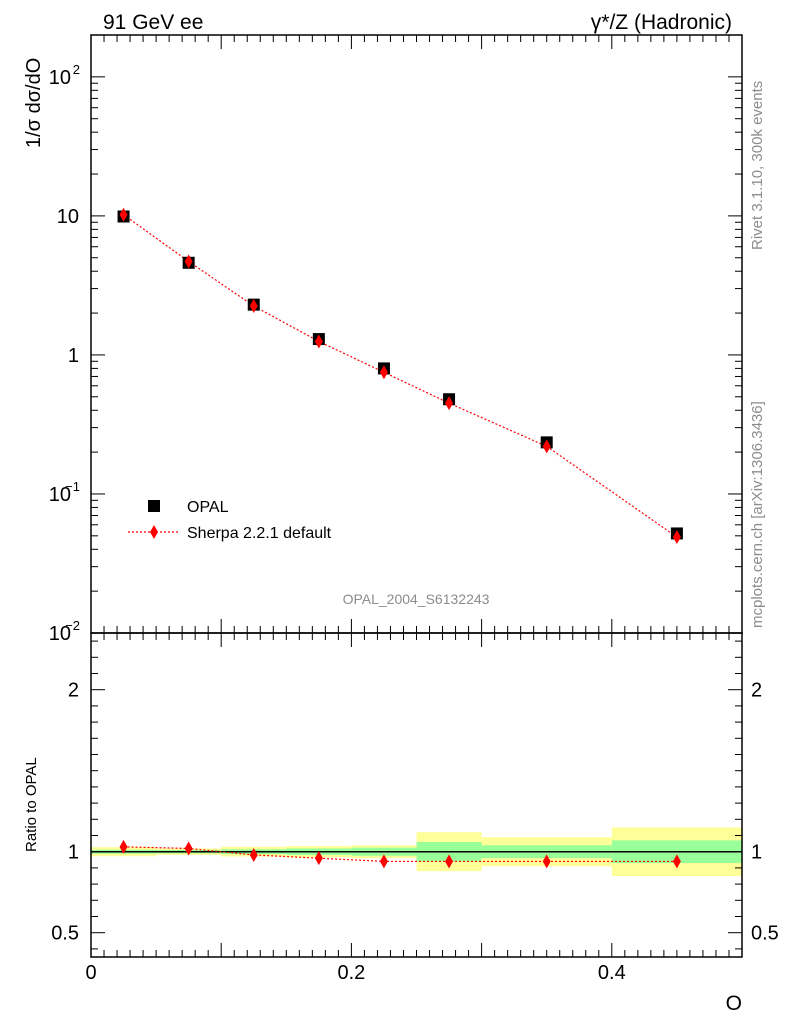 The width and height of the screenshot is (786, 1024). Describe the element at coordinates (31, 804) in the screenshot. I see `ratio-y-axis-label: Ratio to OPAL` at that location.